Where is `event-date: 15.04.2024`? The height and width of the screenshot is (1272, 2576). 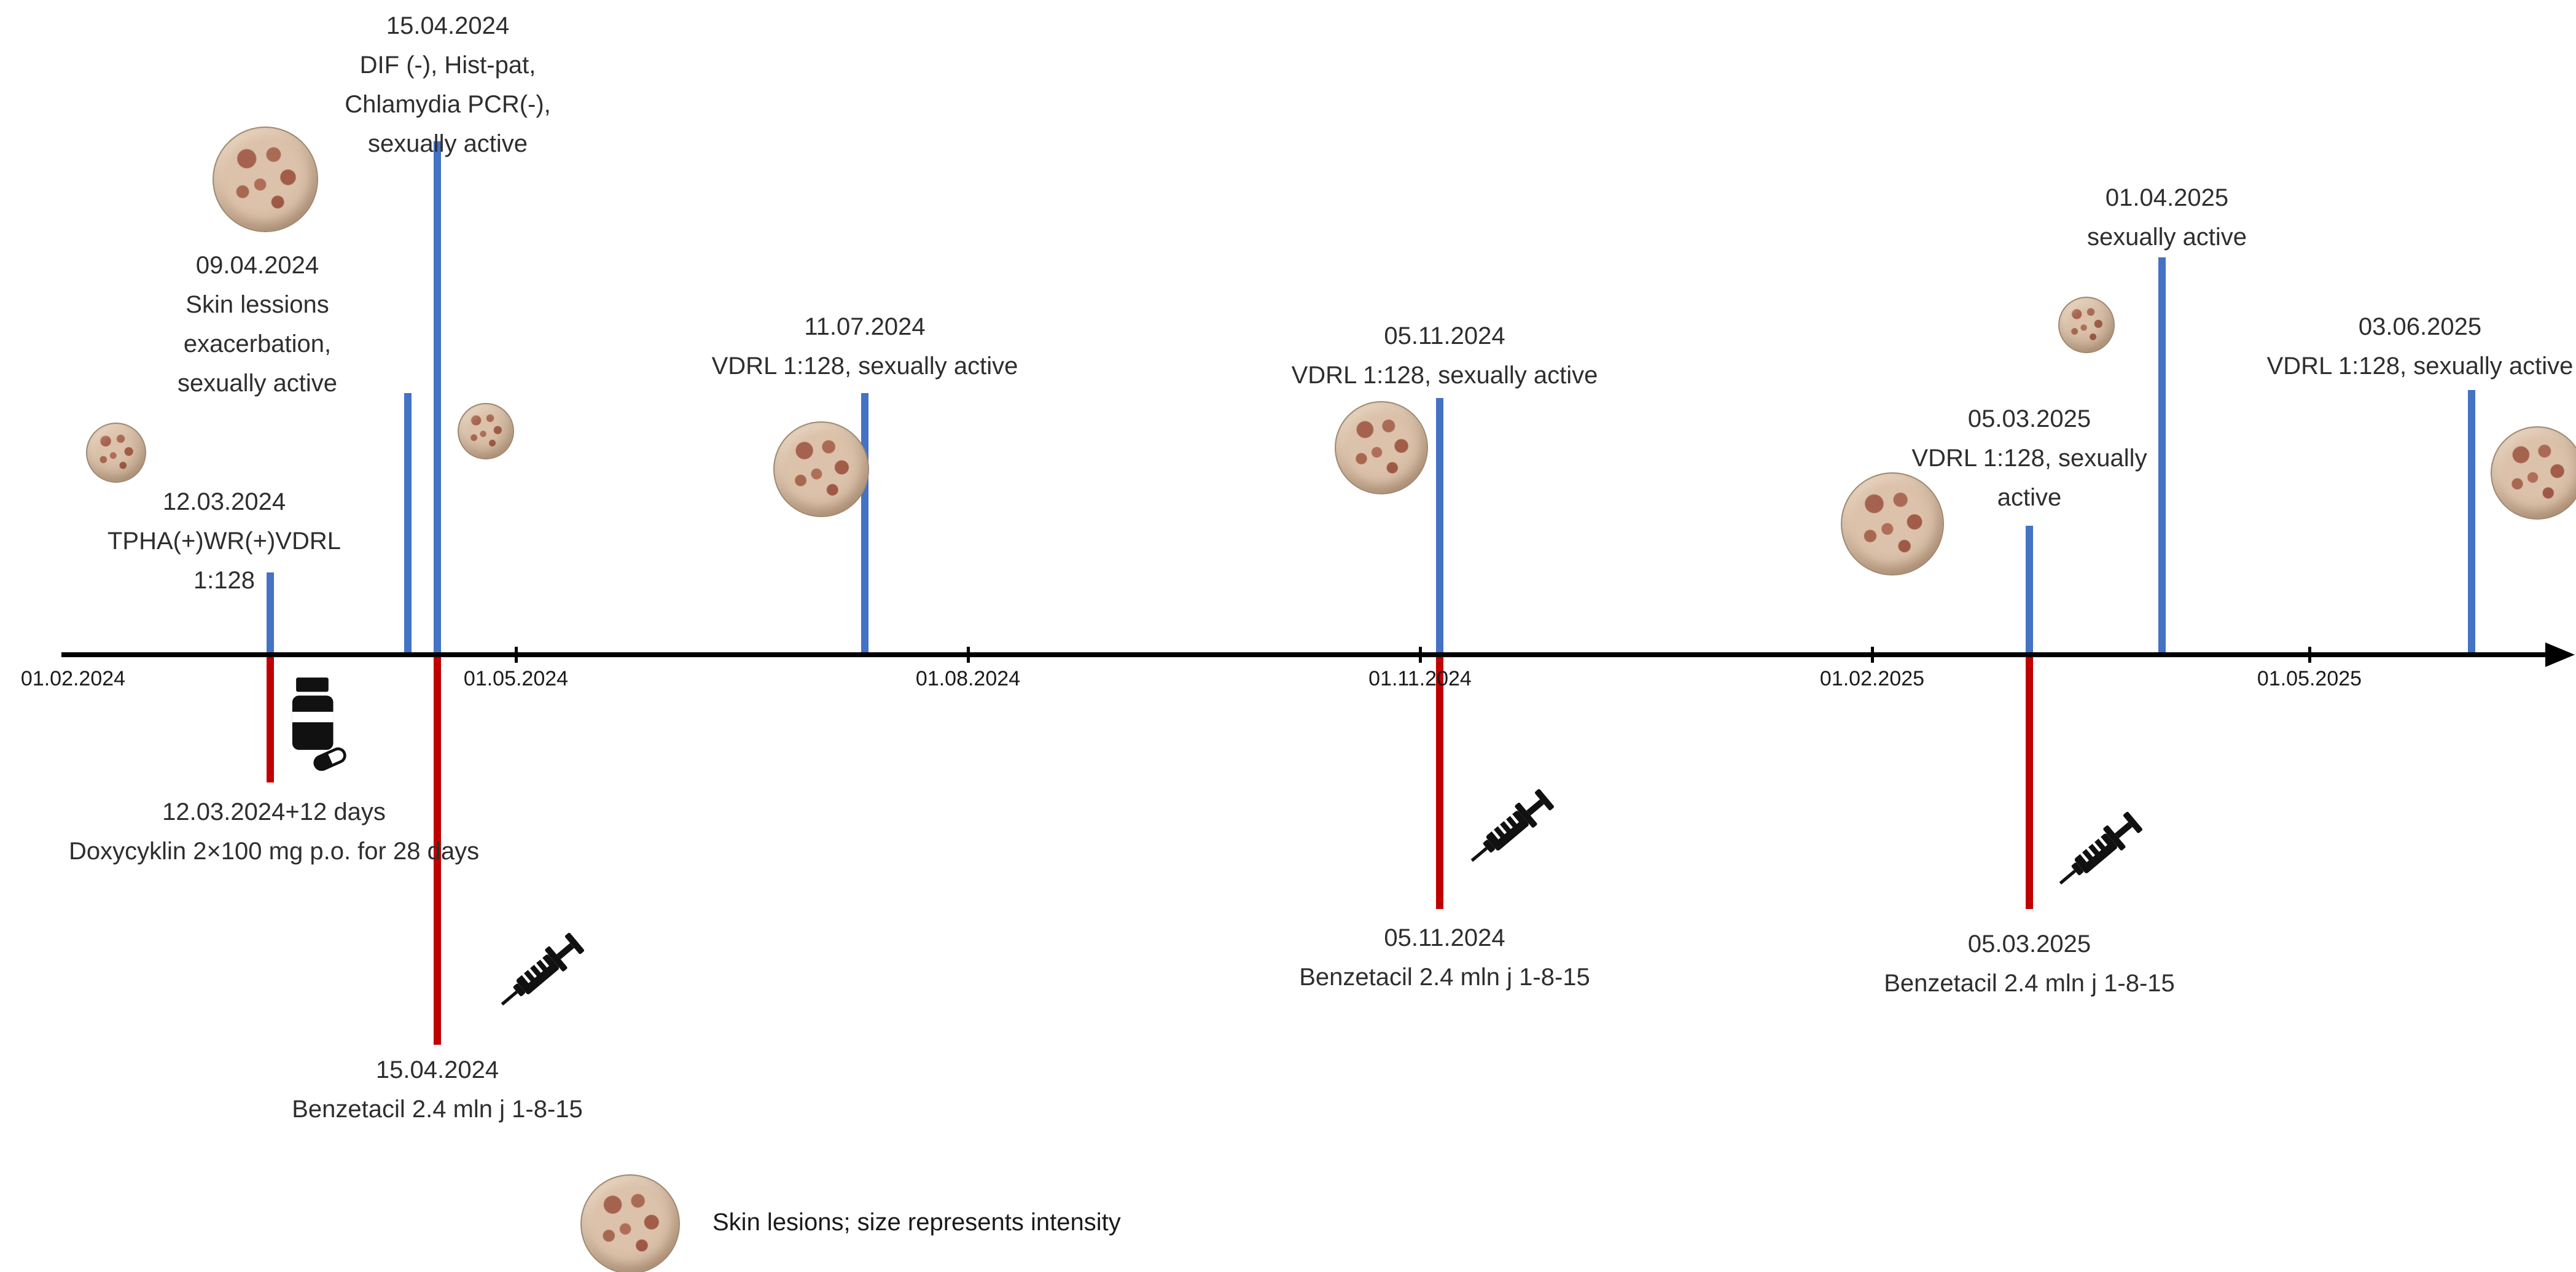 event-date: 15.04.2024 is located at coordinates (448, 26).